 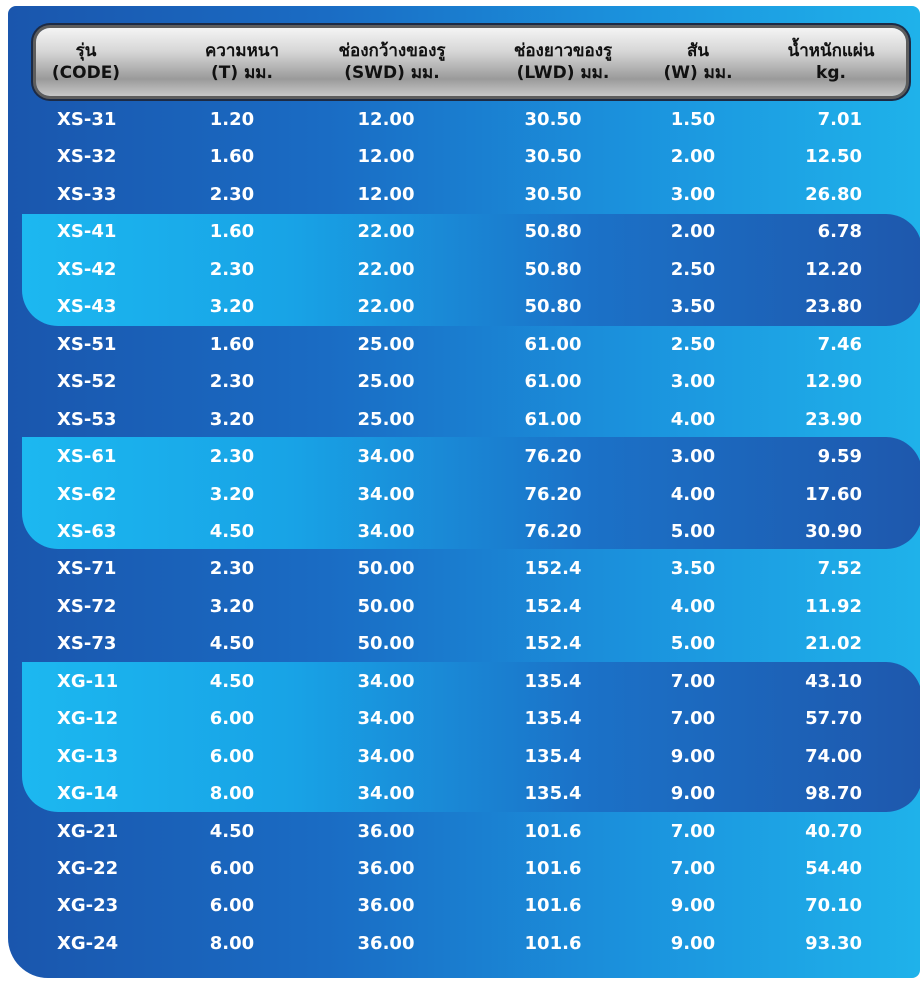 I want to click on table-row: XS-42 2.30 22.00 50.80 2.50 12.20, so click(x=464, y=269).